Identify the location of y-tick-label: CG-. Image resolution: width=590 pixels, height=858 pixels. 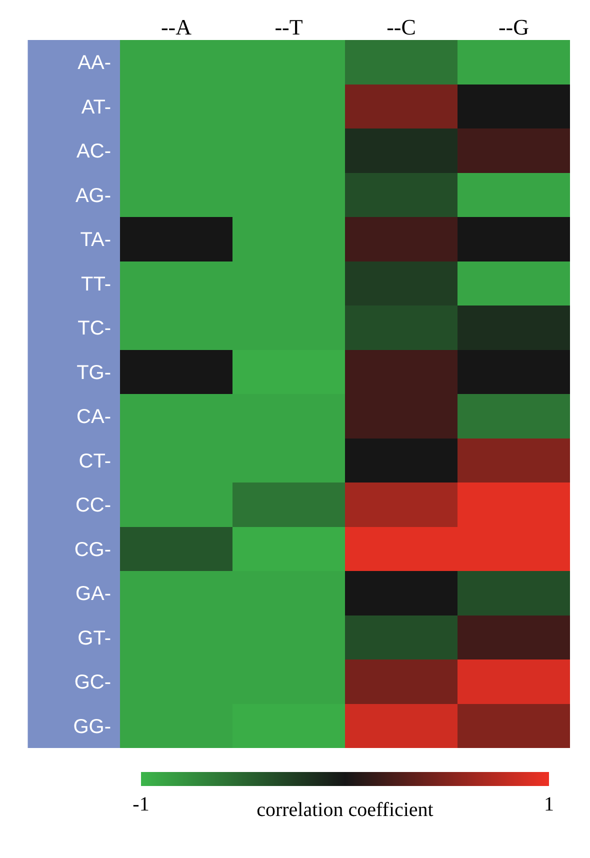
(92, 549).